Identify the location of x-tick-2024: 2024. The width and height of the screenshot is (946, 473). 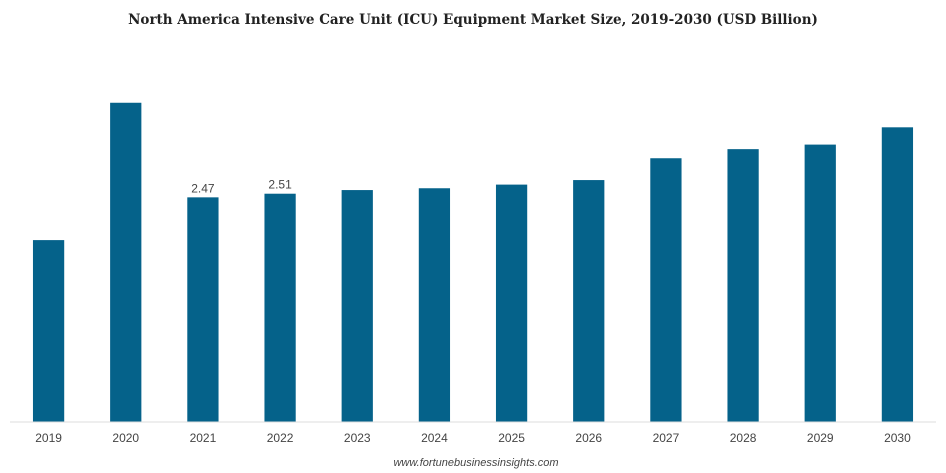
(434, 438).